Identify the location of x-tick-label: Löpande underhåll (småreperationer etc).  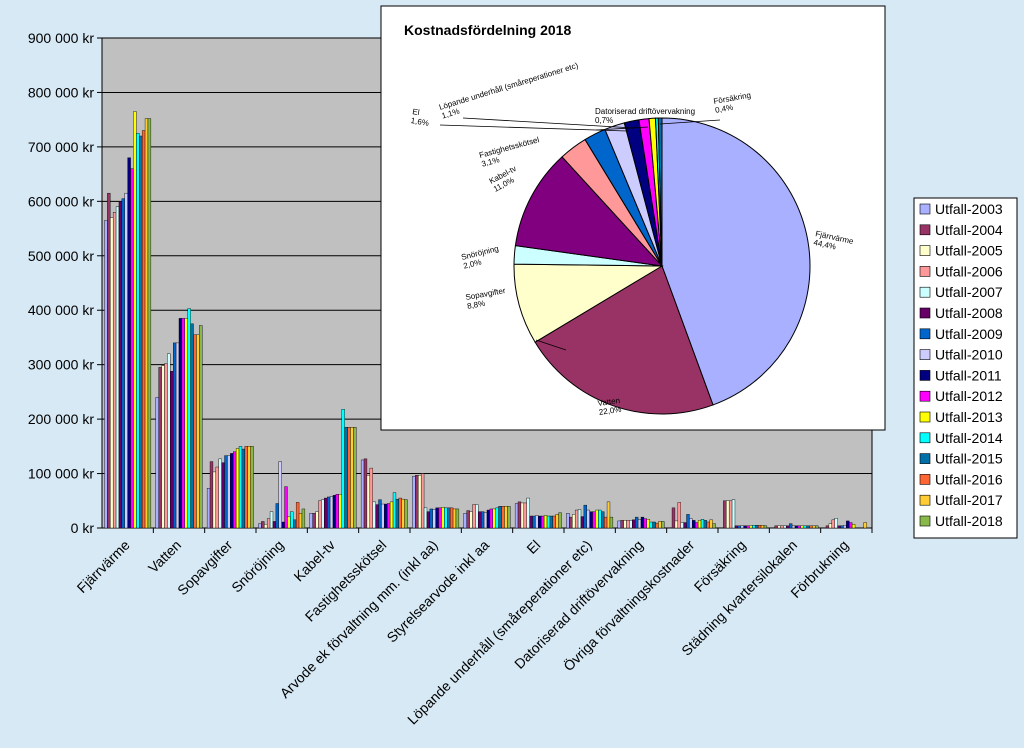
(499, 632).